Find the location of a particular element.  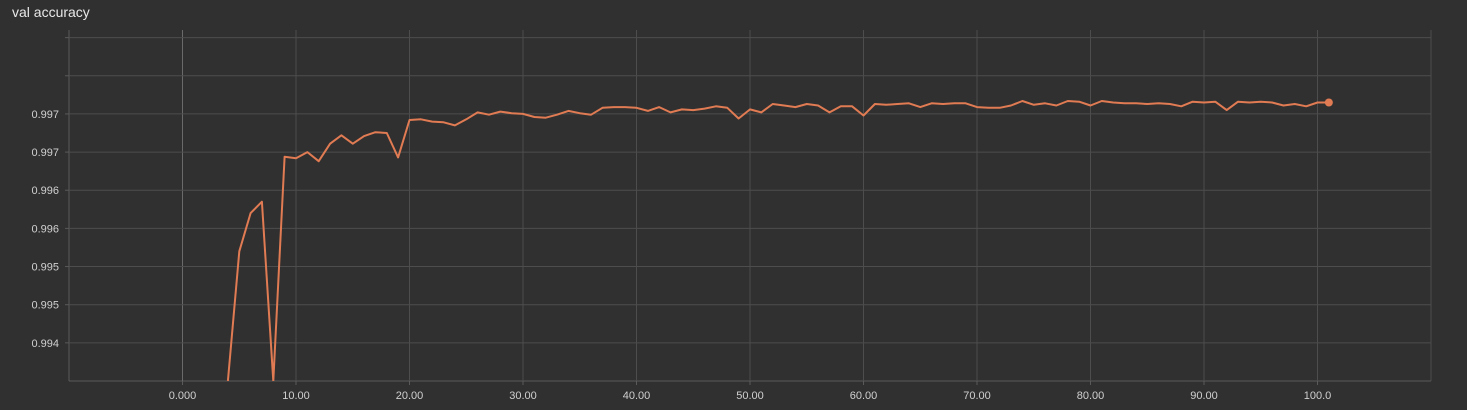

x-tick-label: 40.00 is located at coordinates (637, 396).